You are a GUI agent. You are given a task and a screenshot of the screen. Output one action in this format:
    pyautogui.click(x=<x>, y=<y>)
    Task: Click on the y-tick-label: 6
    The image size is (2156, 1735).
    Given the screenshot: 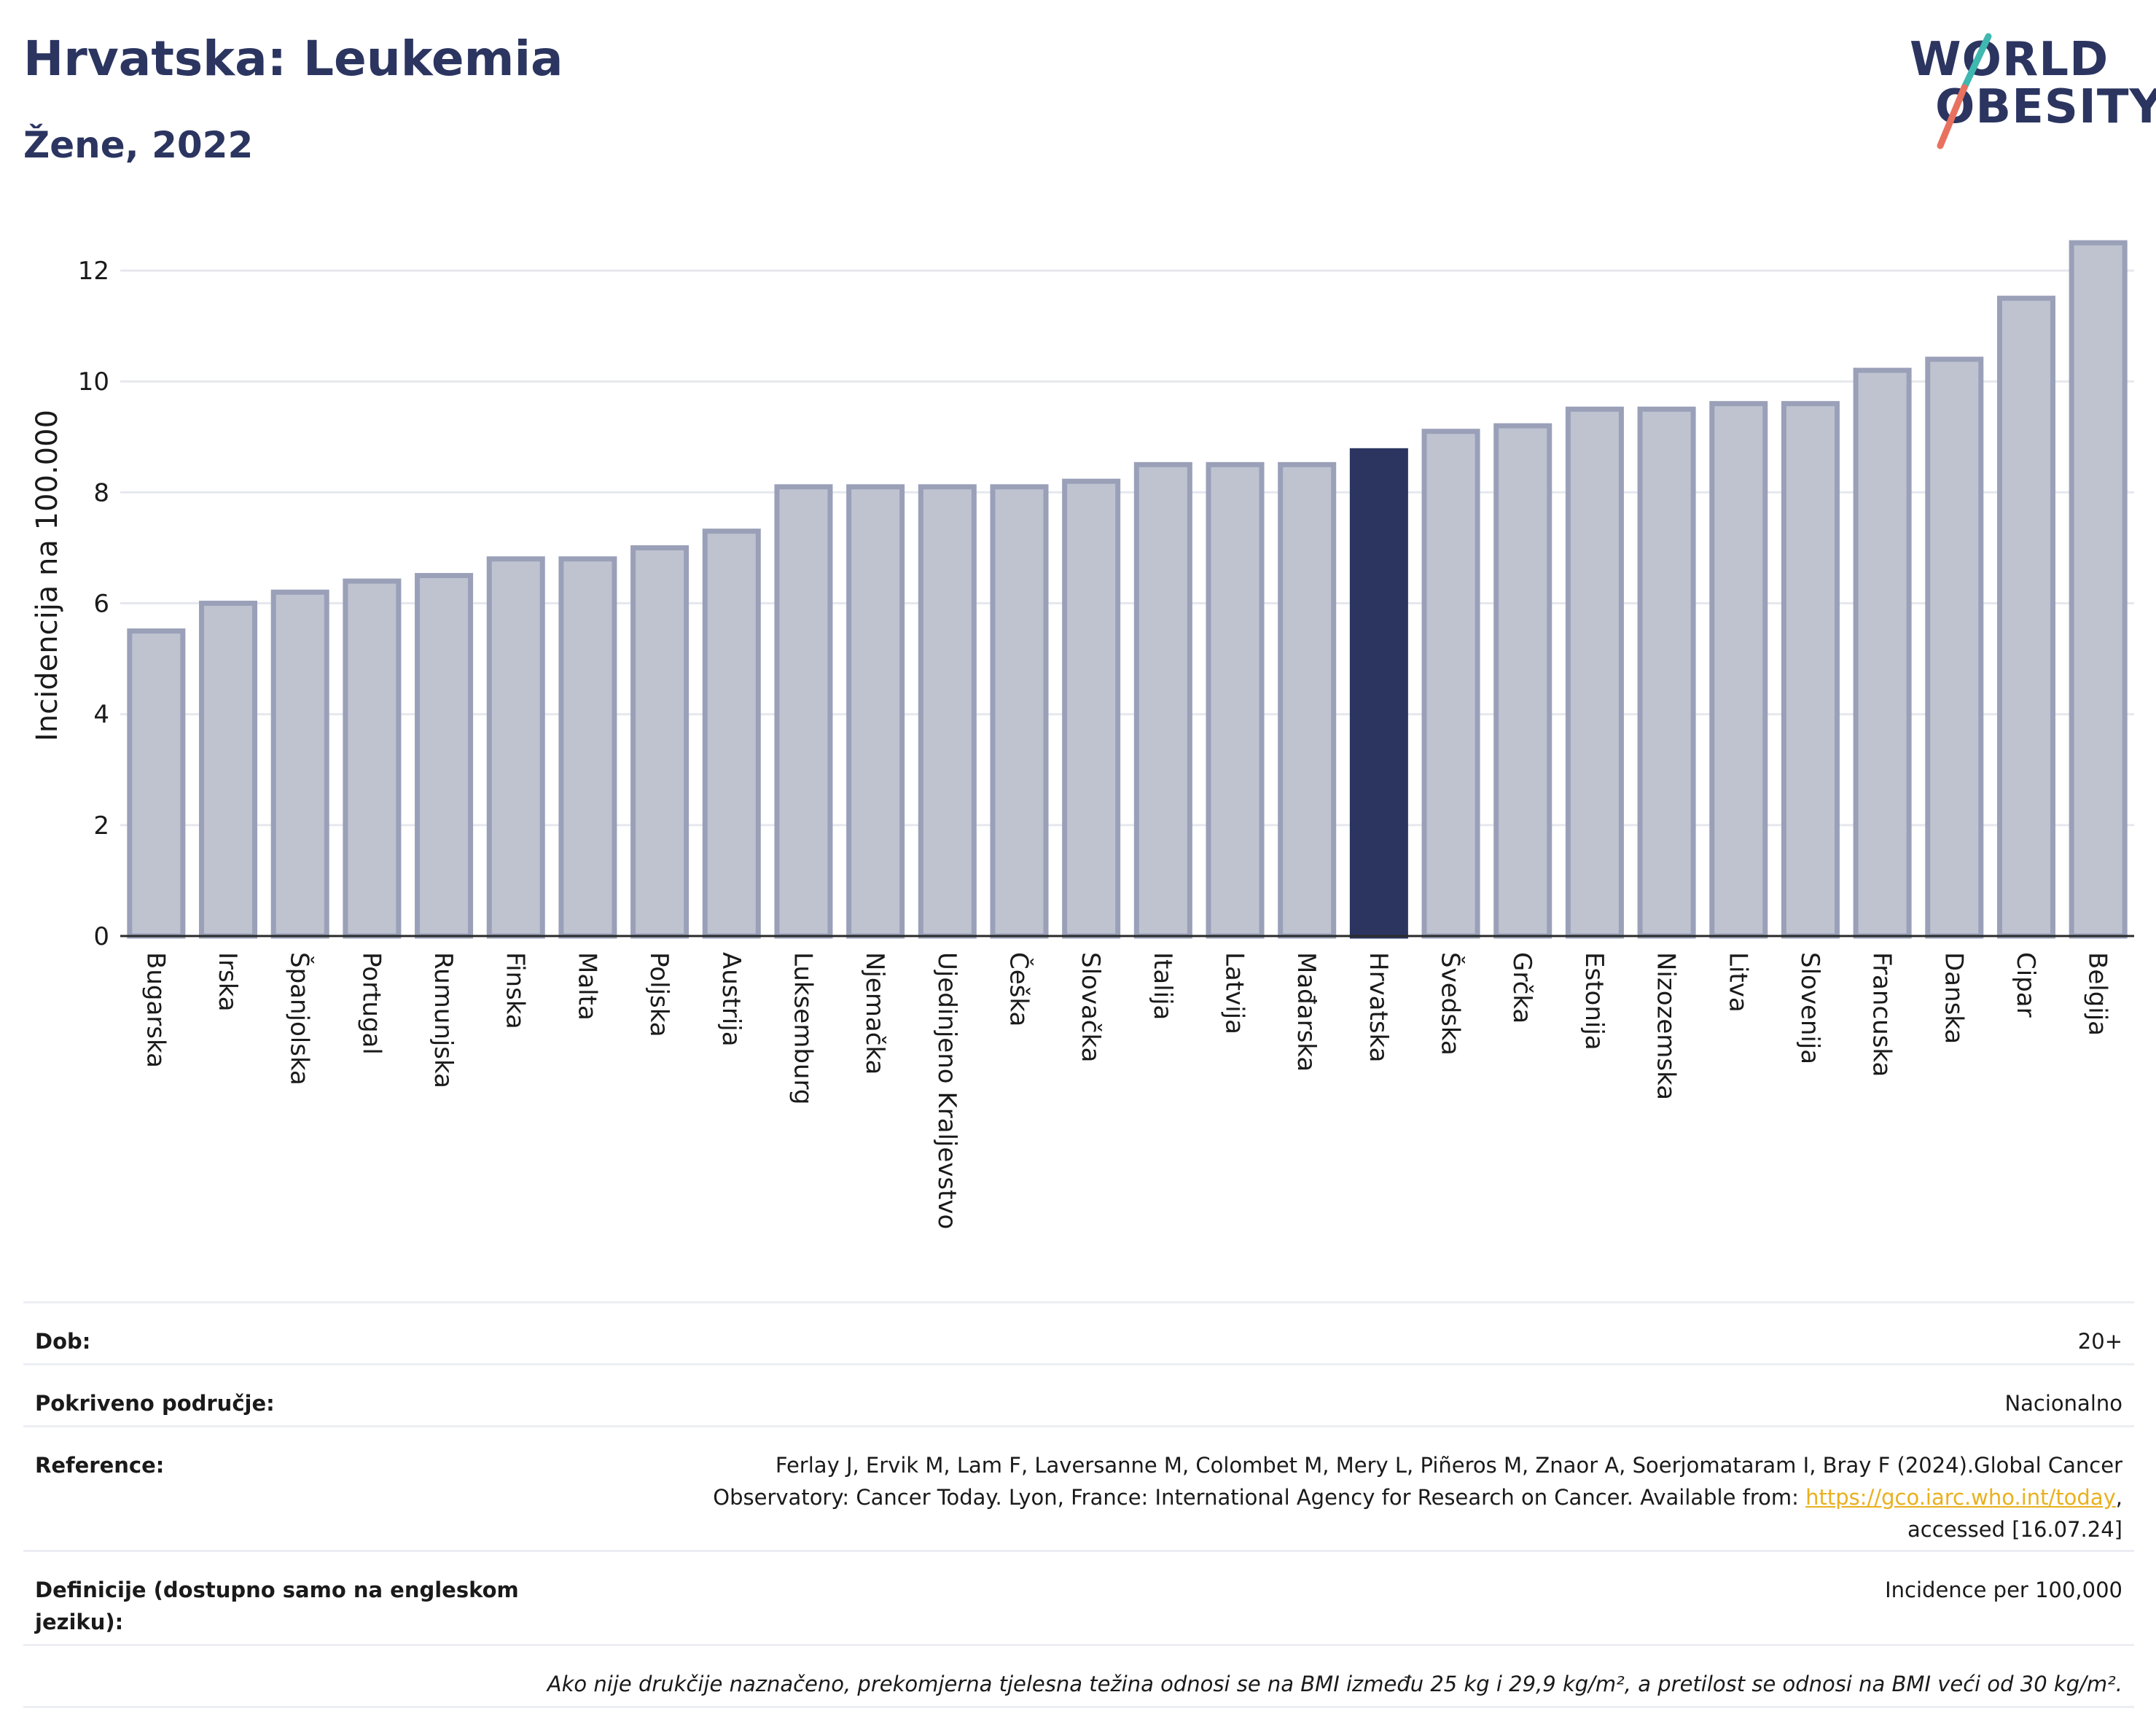 What is the action you would take?
    pyautogui.click(x=101, y=604)
    